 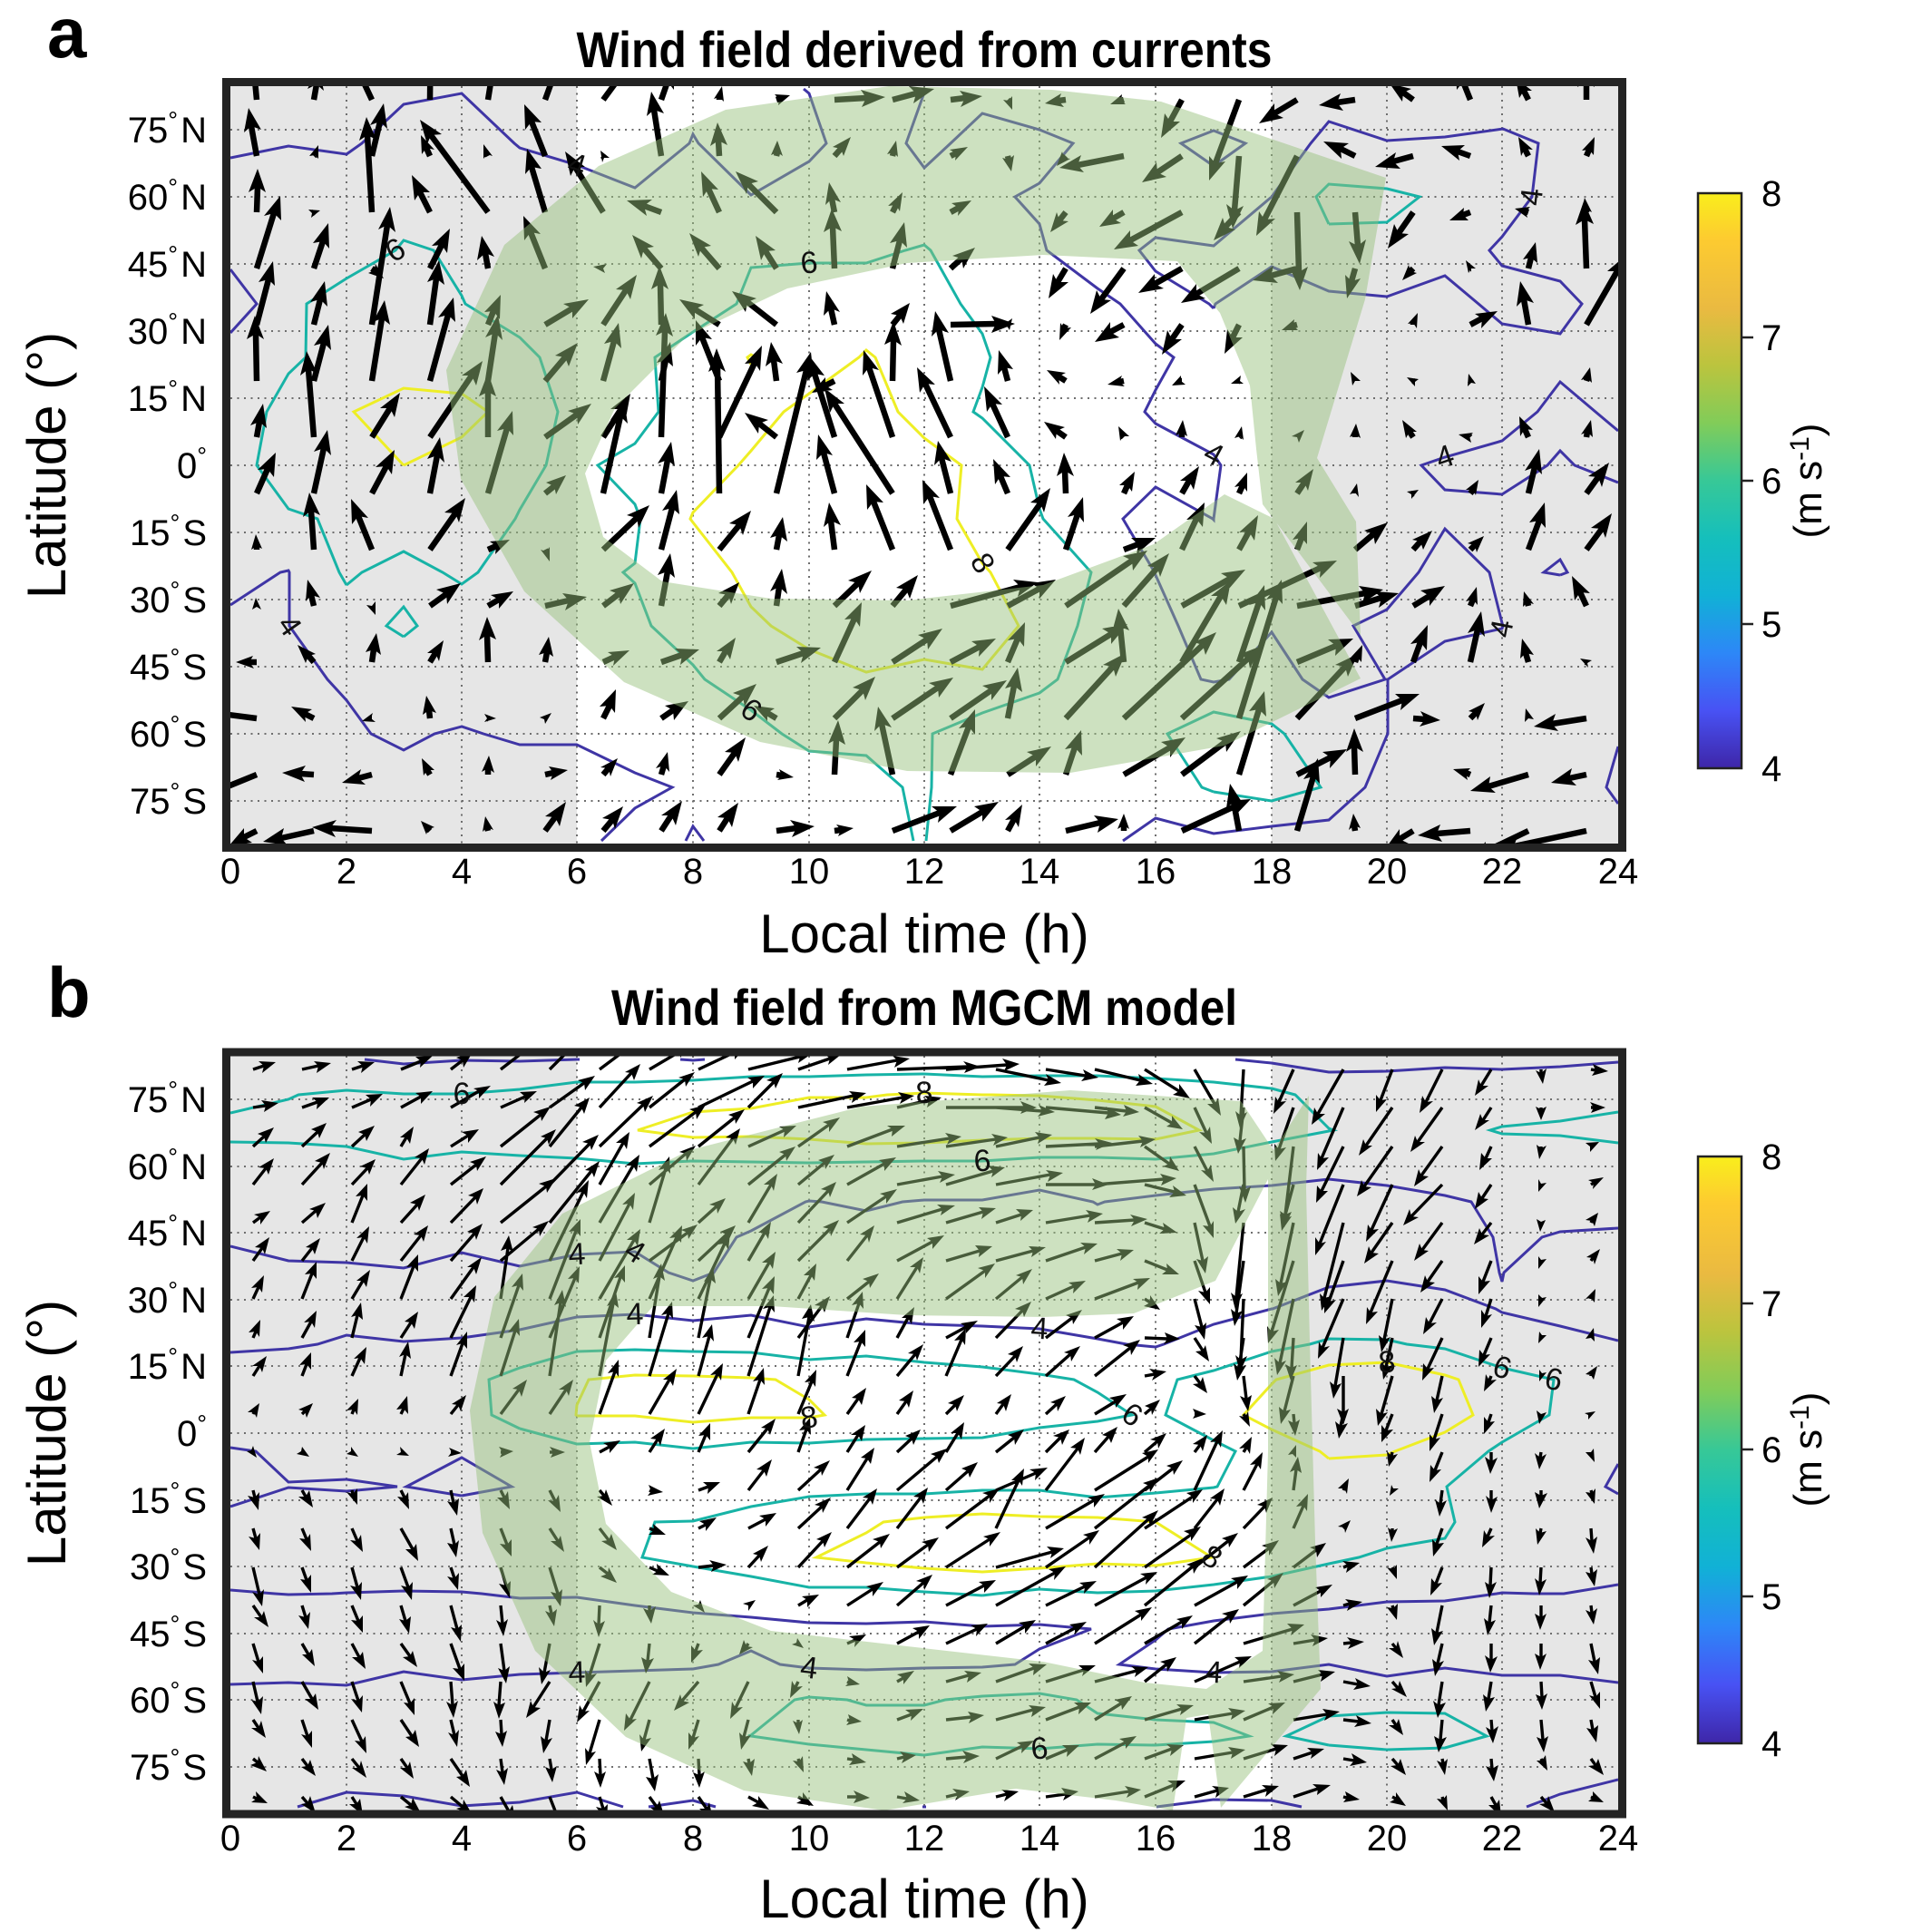 What do you see at coordinates (924, 1007) in the screenshot?
I see `svg-text: Wind field from MGCM model` at bounding box center [924, 1007].